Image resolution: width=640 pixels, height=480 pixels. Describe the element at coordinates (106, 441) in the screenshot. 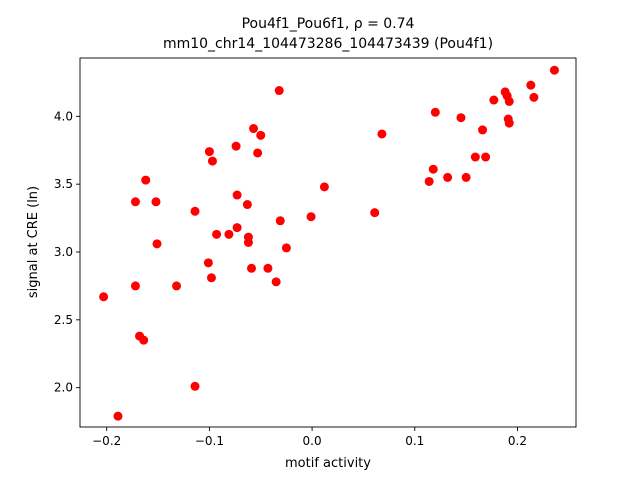

I see `x-tick-label: −0.2` at that location.